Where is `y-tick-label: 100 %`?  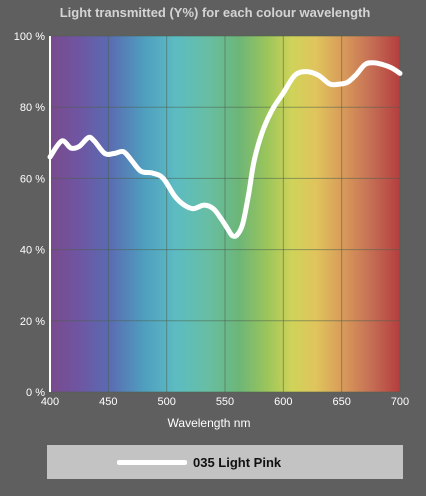
y-tick-label: 100 % is located at coordinates (29, 37).